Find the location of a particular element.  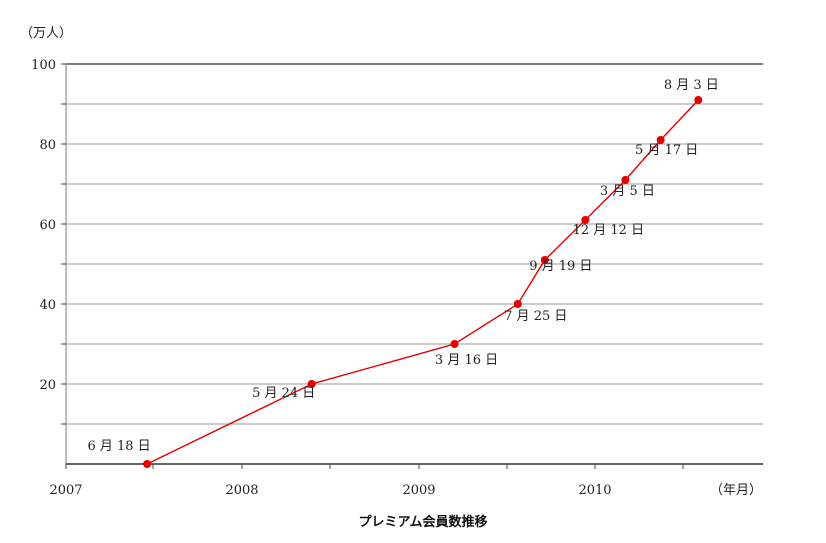

x-tick-label: 2009 is located at coordinates (418, 490).